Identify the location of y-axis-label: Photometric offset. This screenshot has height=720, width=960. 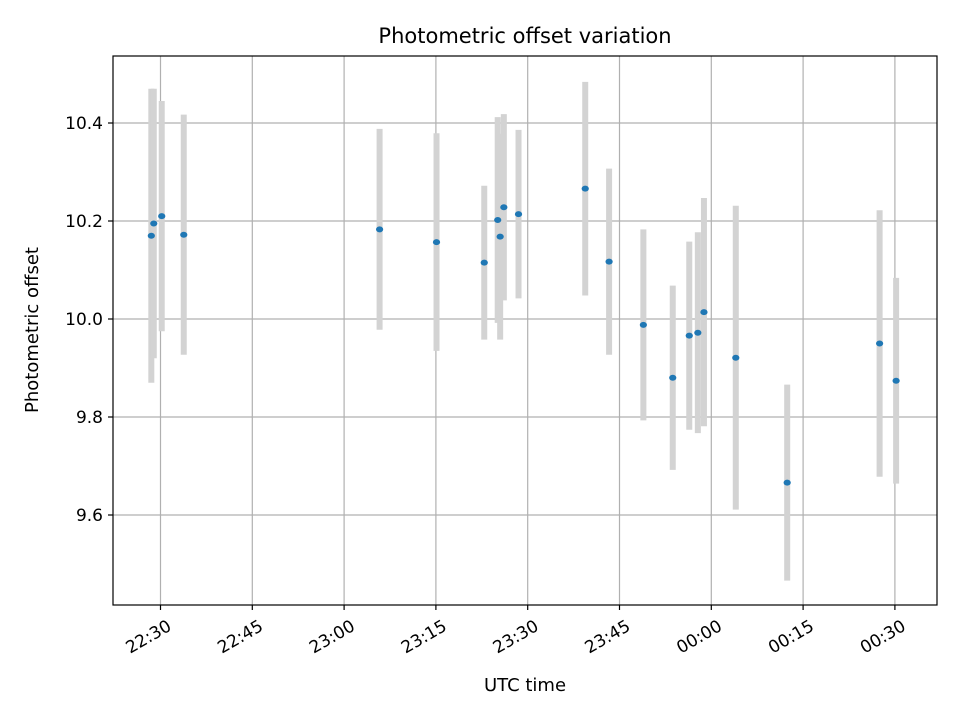
(32, 330).